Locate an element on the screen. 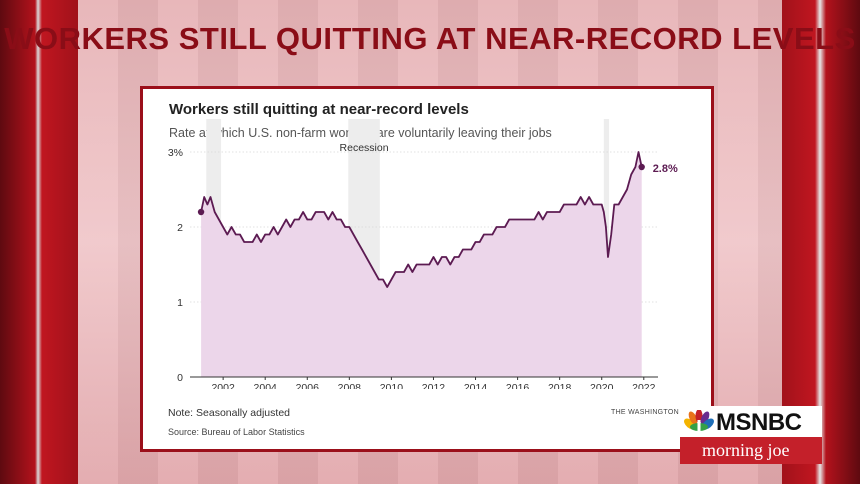 This screenshot has width=860, height=484. x-tick-label-10: 2022 is located at coordinates (644, 385).